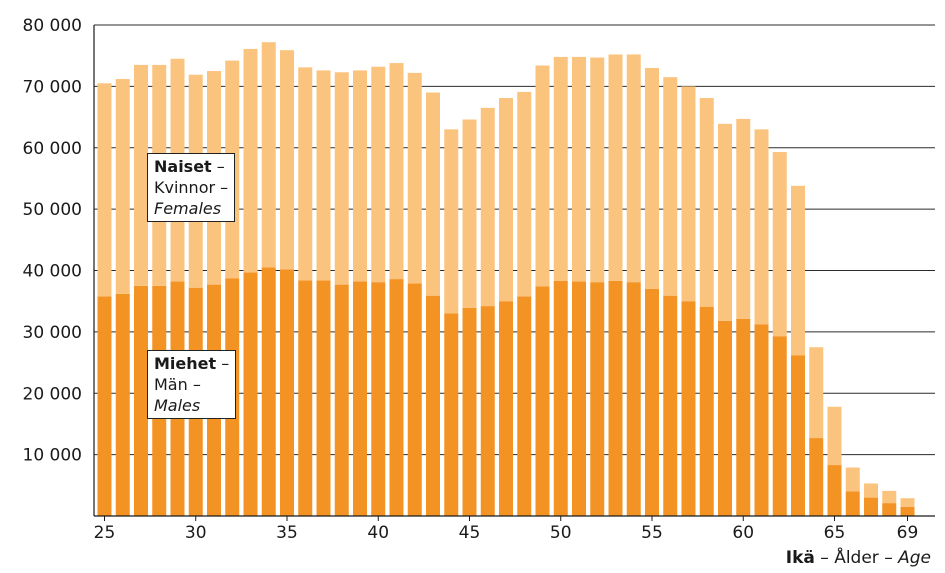  I want to click on legend-females-sep: –, so click(218, 166).